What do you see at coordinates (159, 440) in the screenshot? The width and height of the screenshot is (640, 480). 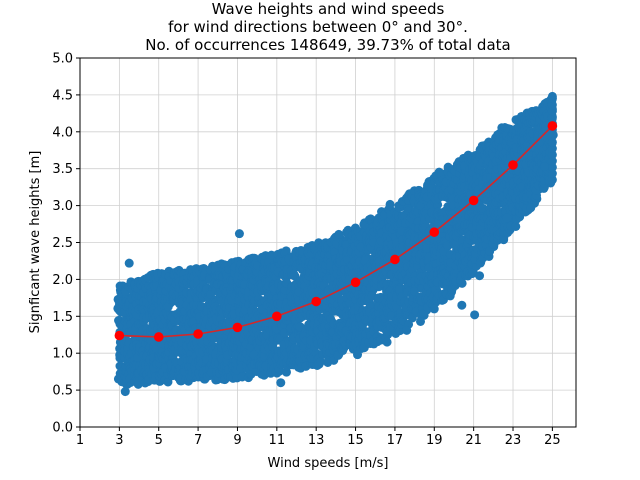 I see `x-tick-label: 5` at bounding box center [159, 440].